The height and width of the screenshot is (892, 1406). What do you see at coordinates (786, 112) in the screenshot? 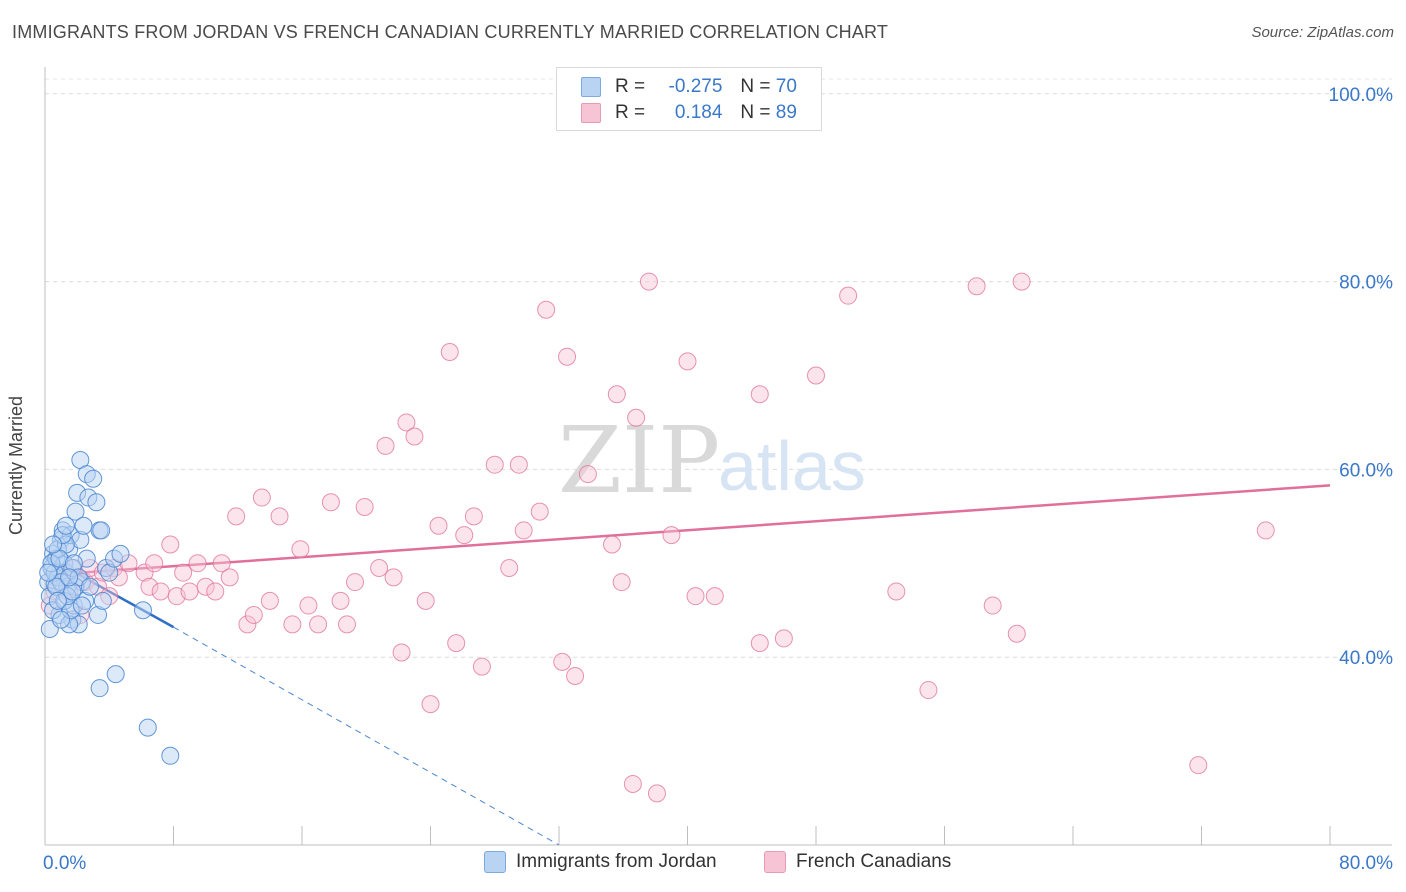
I see `legend-n-value: 89` at bounding box center [786, 112].